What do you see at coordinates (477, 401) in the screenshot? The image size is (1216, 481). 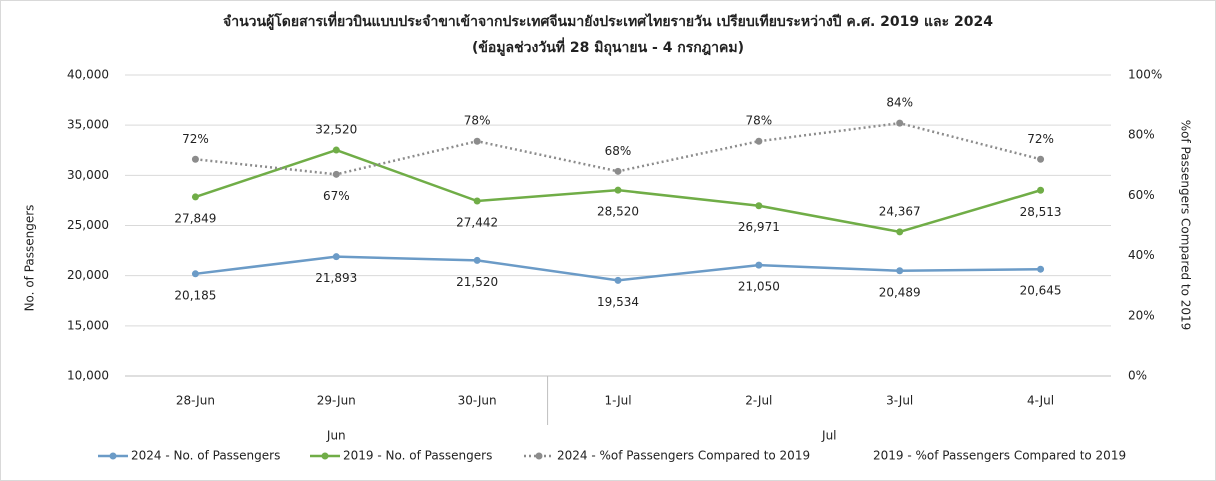 I see `x-tick-label: 30-Jun` at bounding box center [477, 401].